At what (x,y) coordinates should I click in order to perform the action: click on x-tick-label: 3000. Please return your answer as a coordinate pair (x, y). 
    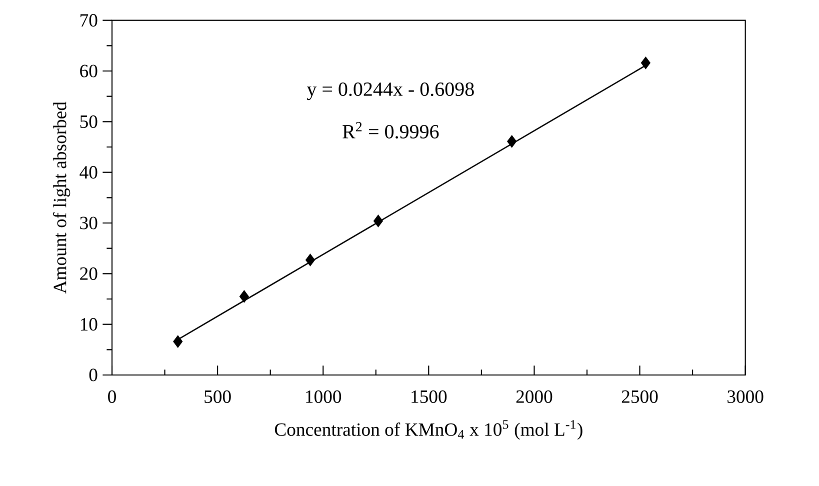
    Looking at the image, I should click on (746, 396).